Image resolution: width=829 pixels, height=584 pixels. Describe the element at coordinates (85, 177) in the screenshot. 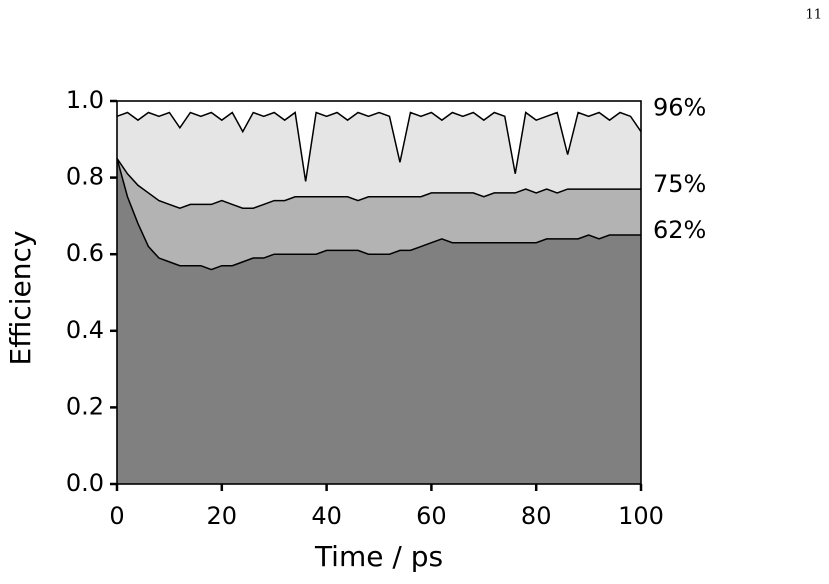

I see `y-tick-label: 0.8` at that location.